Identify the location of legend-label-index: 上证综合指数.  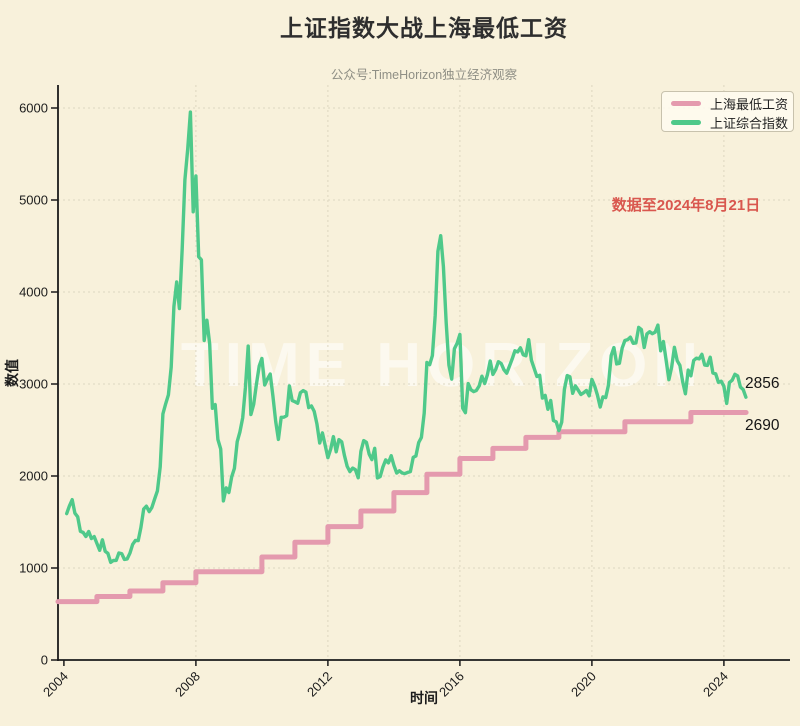
(749, 123).